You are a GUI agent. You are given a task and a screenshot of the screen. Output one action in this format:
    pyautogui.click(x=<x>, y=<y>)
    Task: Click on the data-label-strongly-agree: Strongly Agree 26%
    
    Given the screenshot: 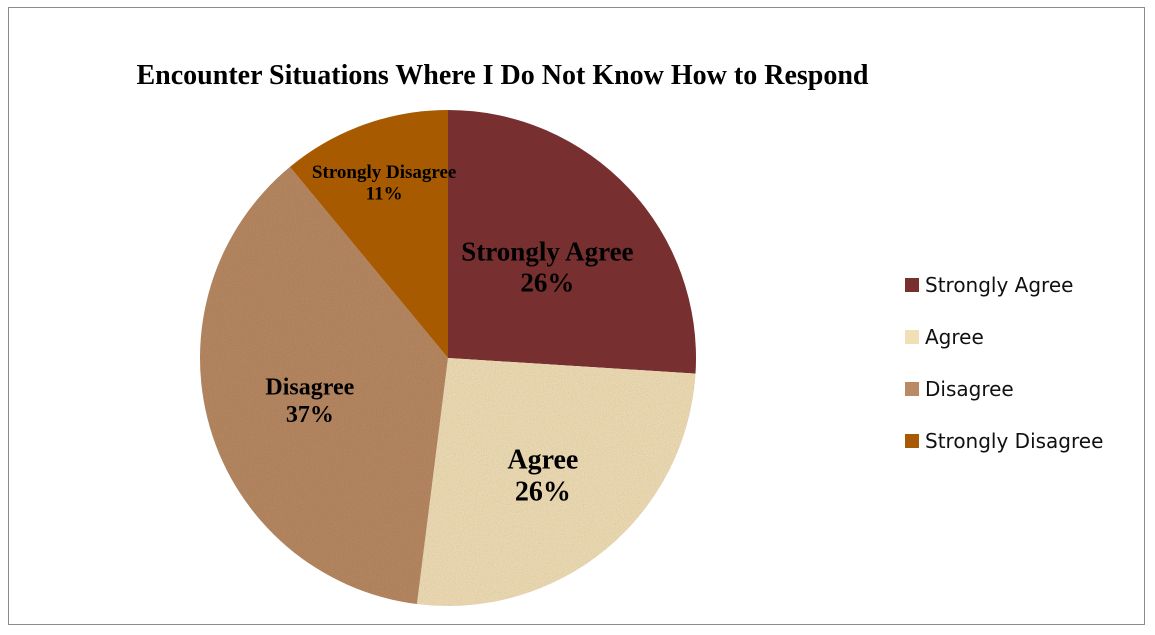 What is the action you would take?
    pyautogui.click(x=547, y=267)
    